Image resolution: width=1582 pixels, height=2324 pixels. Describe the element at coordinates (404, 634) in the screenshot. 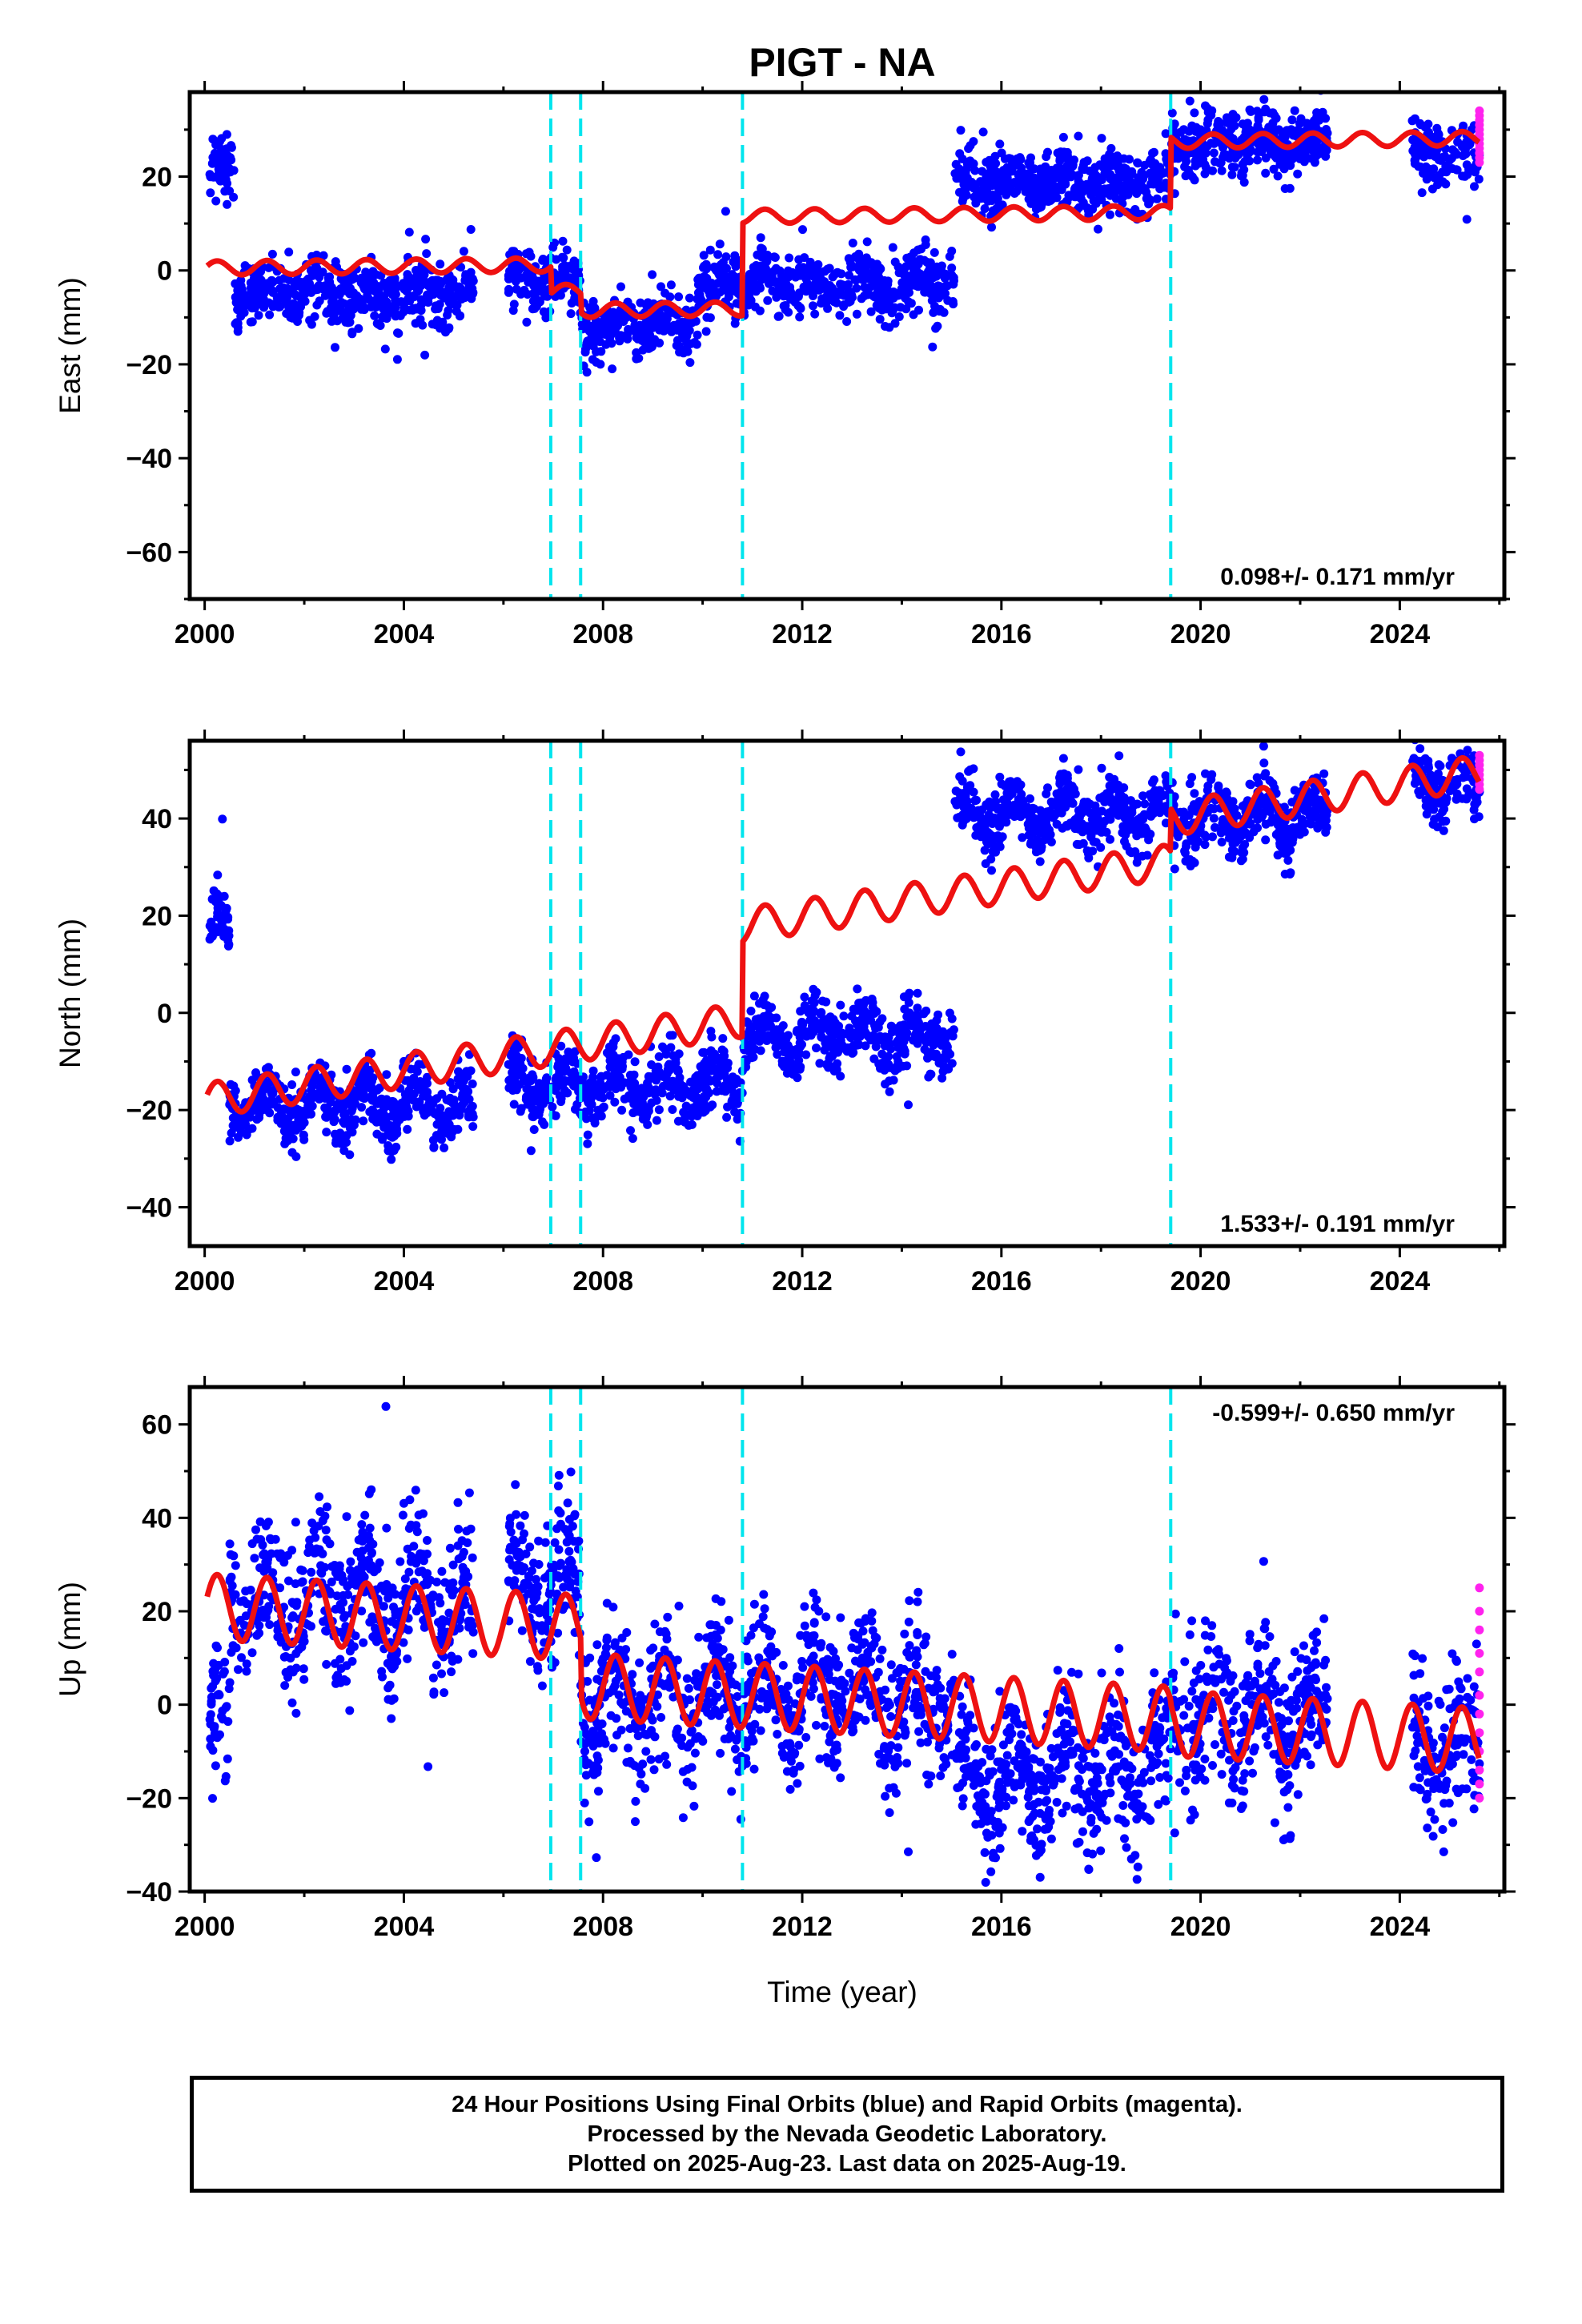

I see `east-x-tick-label: 2004` at that location.